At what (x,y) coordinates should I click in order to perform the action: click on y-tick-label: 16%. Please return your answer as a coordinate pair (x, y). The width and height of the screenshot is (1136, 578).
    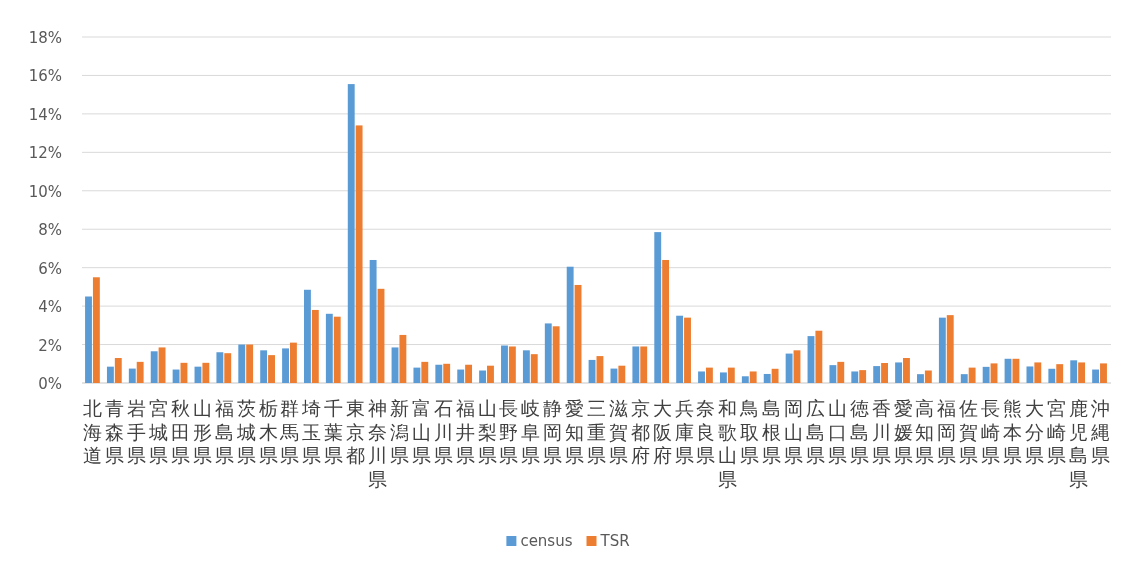
    Looking at the image, I should click on (45, 76).